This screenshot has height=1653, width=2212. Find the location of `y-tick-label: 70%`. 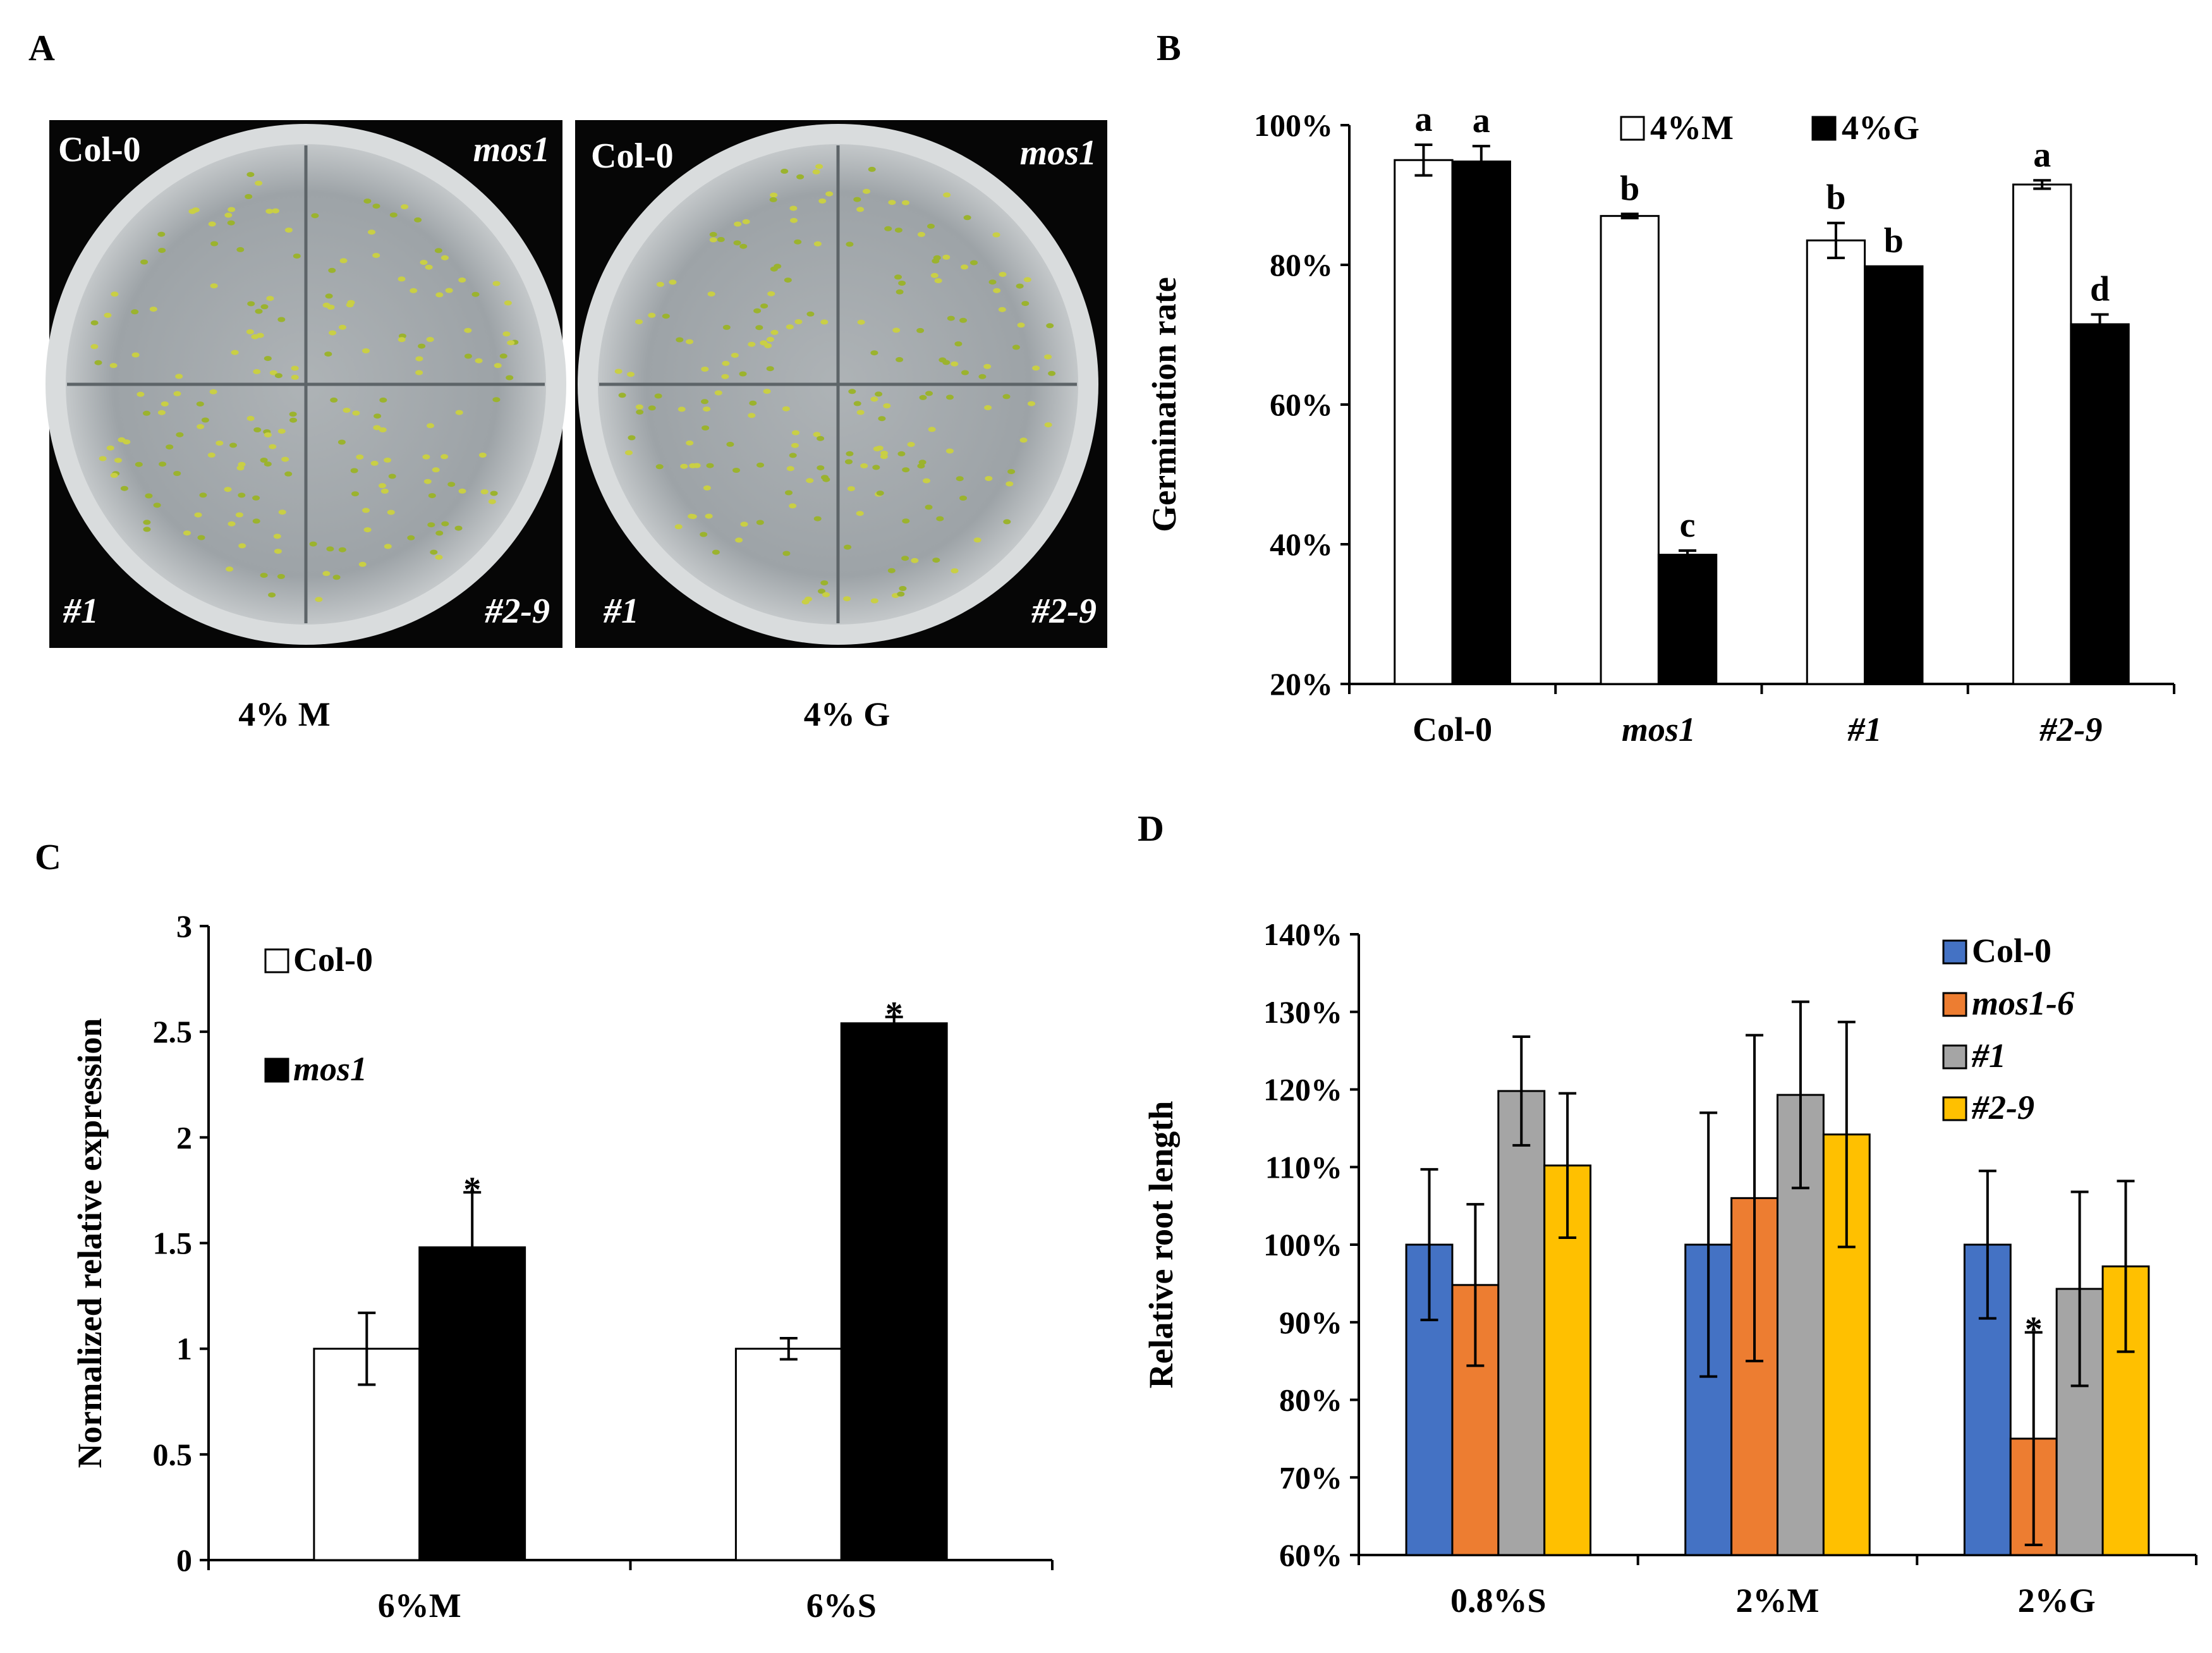

y-tick-label: 70% is located at coordinates (1310, 1477).